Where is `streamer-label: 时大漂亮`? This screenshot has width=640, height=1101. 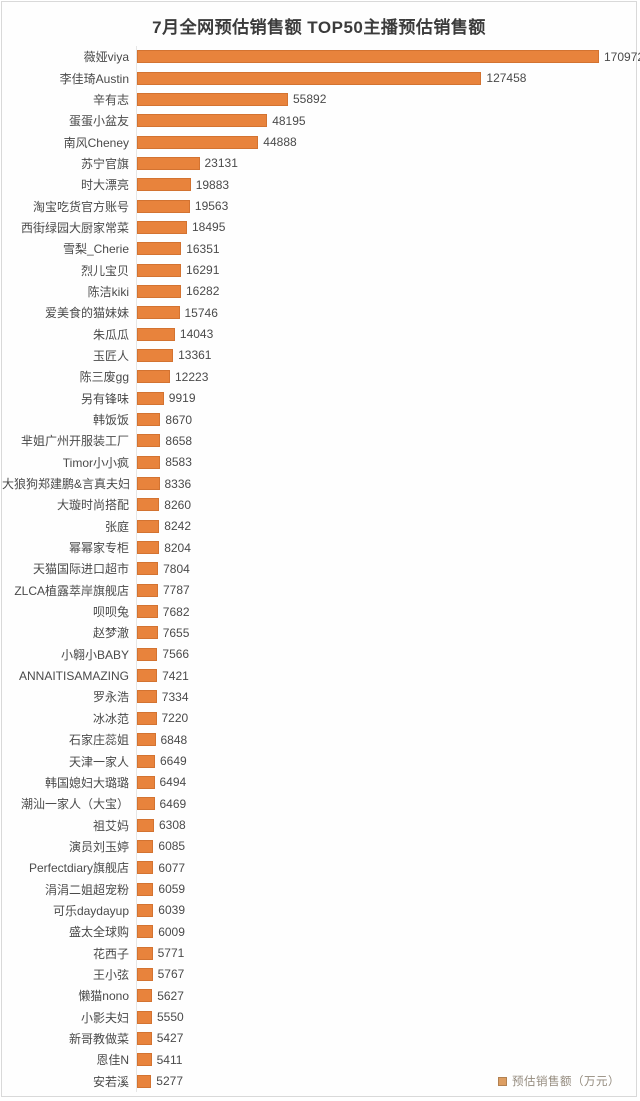 streamer-label: 时大漂亮 is located at coordinates (104, 185).